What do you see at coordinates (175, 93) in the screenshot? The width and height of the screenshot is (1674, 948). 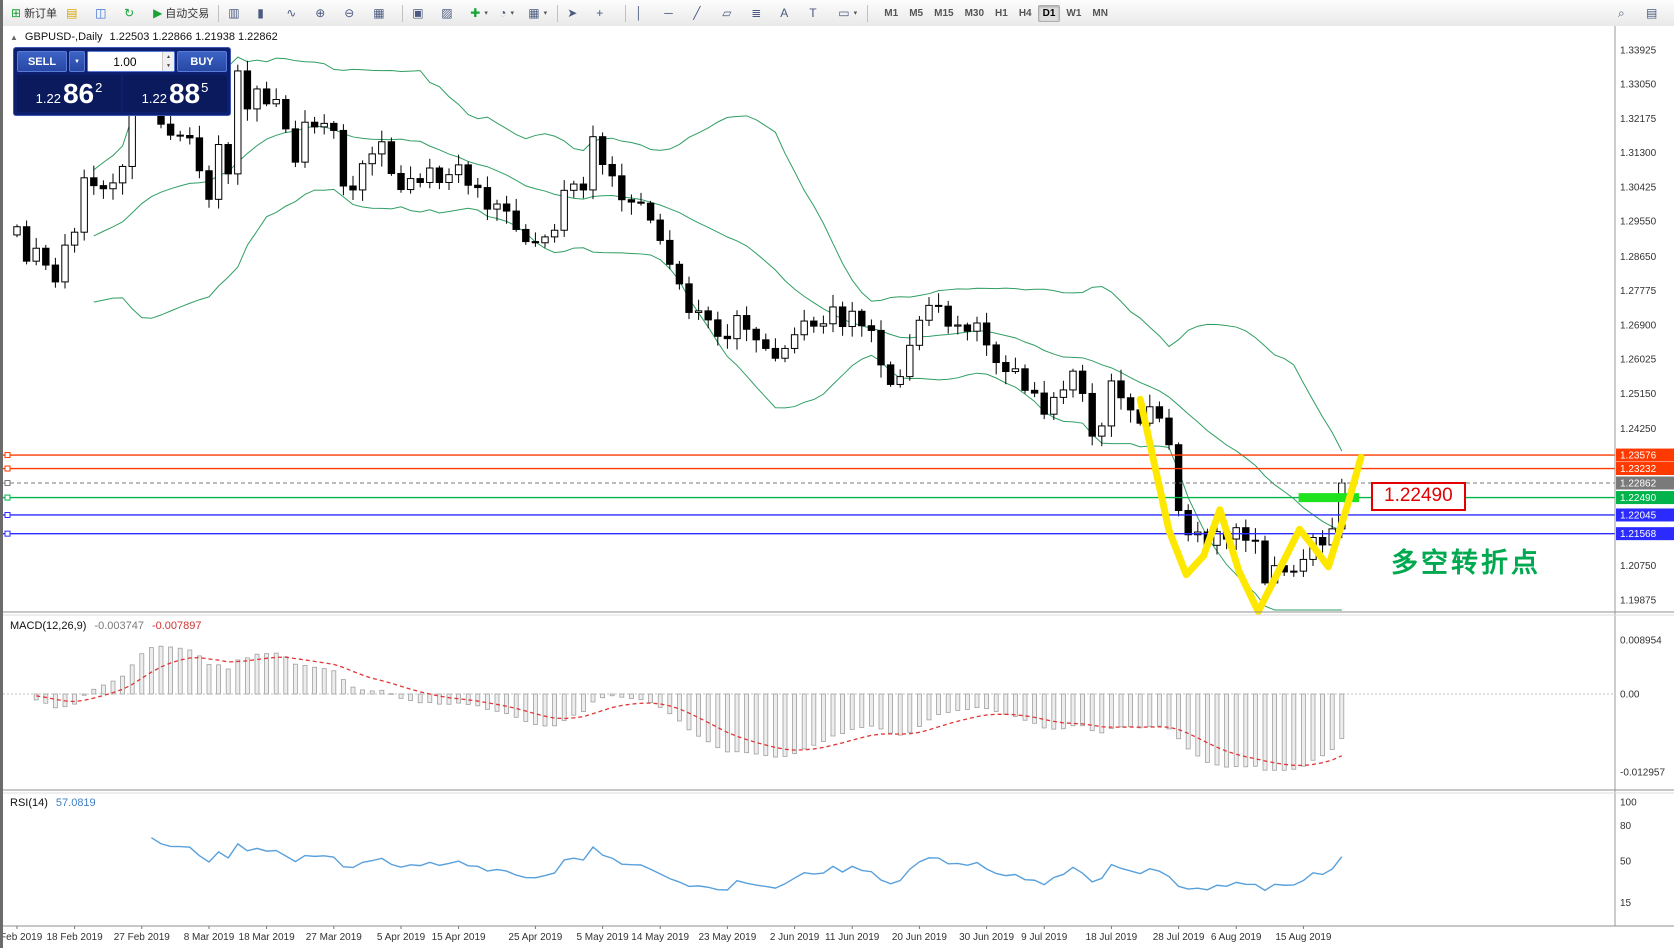 I see `buy-price-display: 1.22 88 5` at bounding box center [175, 93].